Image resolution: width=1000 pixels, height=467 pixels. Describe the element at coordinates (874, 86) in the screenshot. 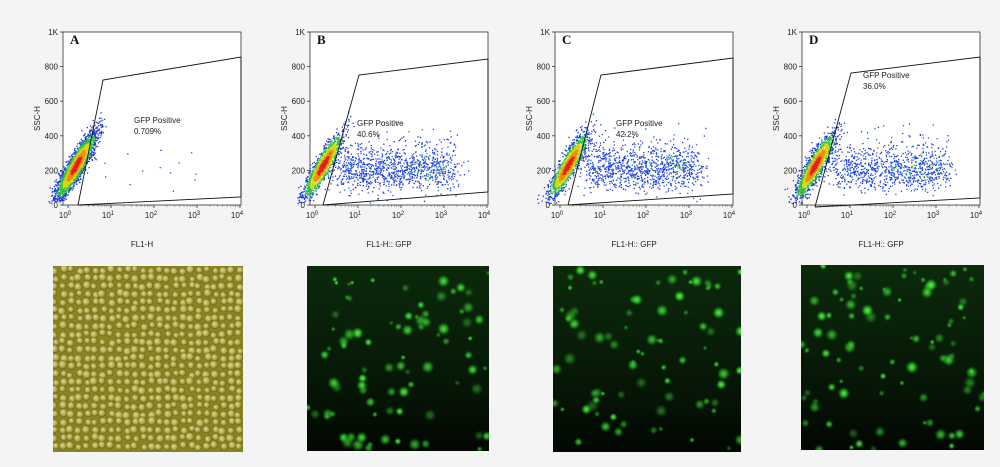

I see `gate-percentage: 36.0%` at that location.